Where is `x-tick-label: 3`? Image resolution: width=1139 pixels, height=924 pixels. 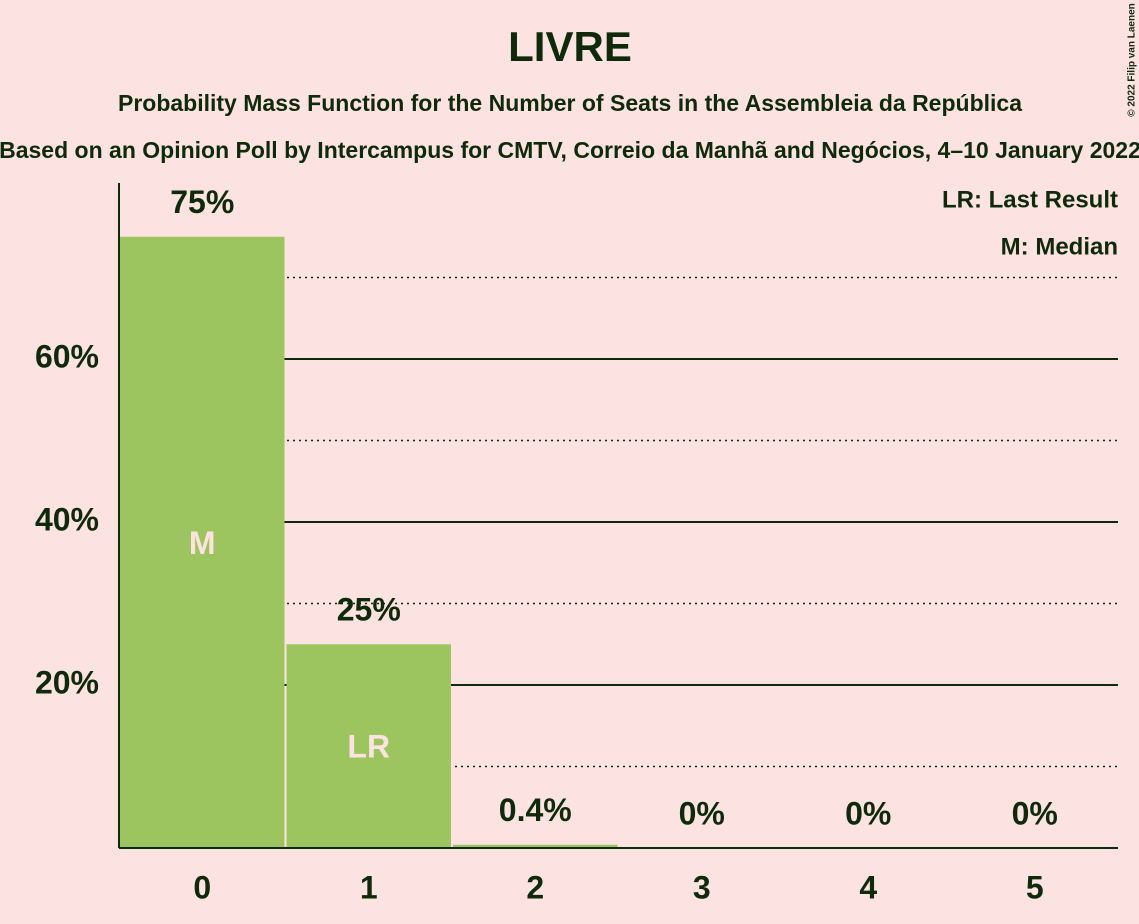 x-tick-label: 3 is located at coordinates (702, 887).